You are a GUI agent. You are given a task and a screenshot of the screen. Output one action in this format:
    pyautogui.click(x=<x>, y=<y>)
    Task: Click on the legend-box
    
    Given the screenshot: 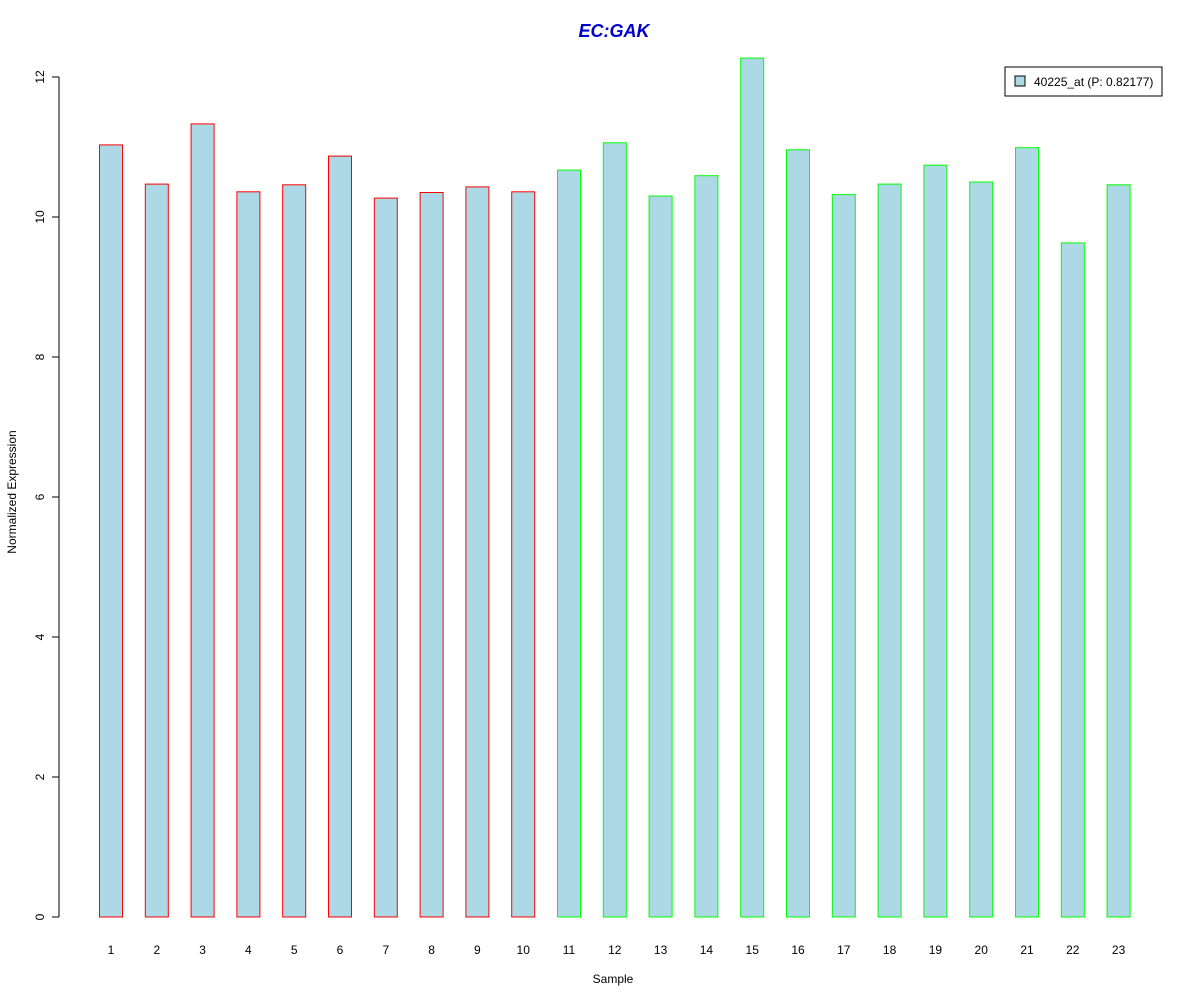 What is the action you would take?
    pyautogui.click(x=1083, y=81)
    